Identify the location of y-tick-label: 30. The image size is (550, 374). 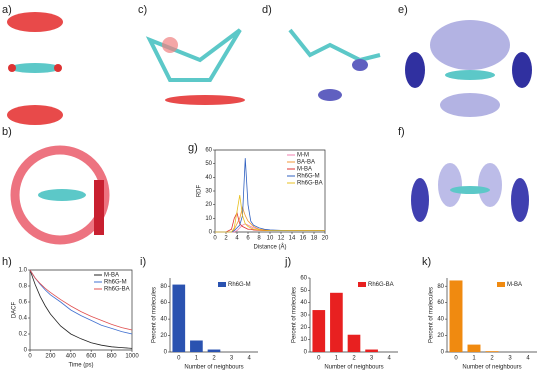
(303, 316).